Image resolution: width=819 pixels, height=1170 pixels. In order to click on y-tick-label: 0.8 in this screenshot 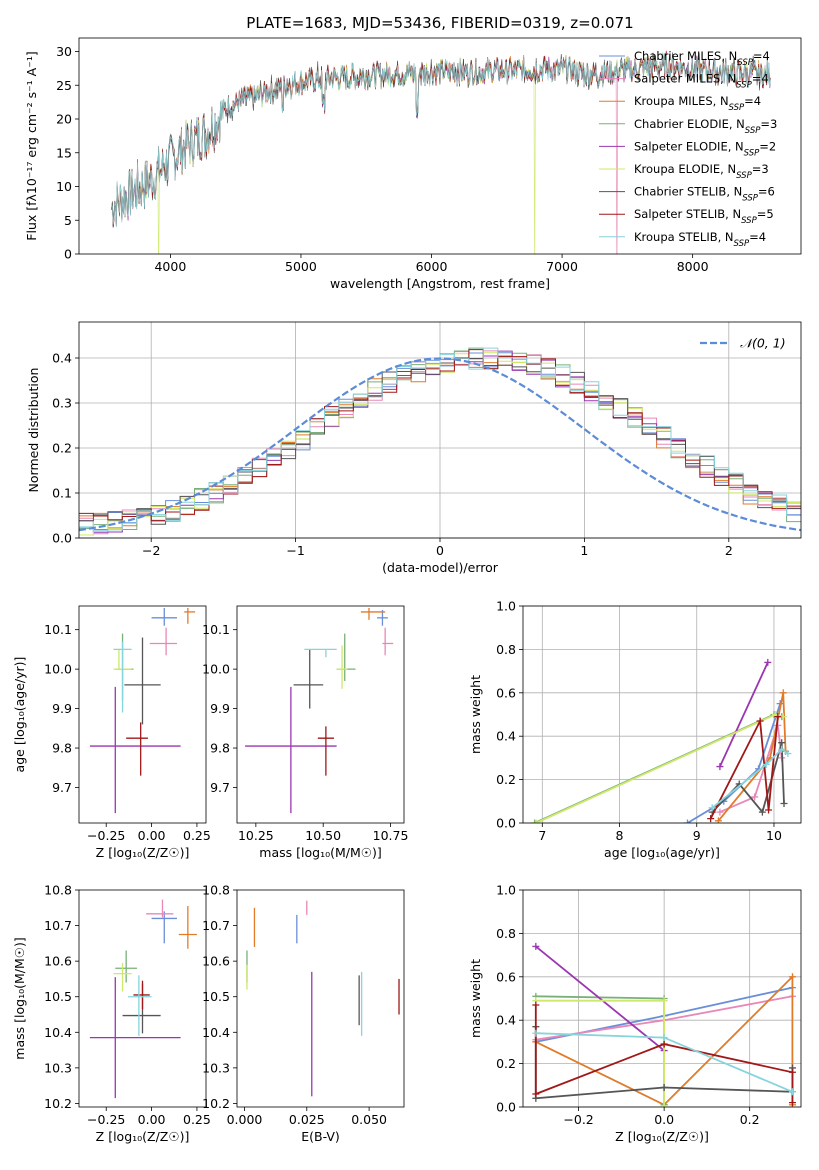, I will do `click(506, 649)`.